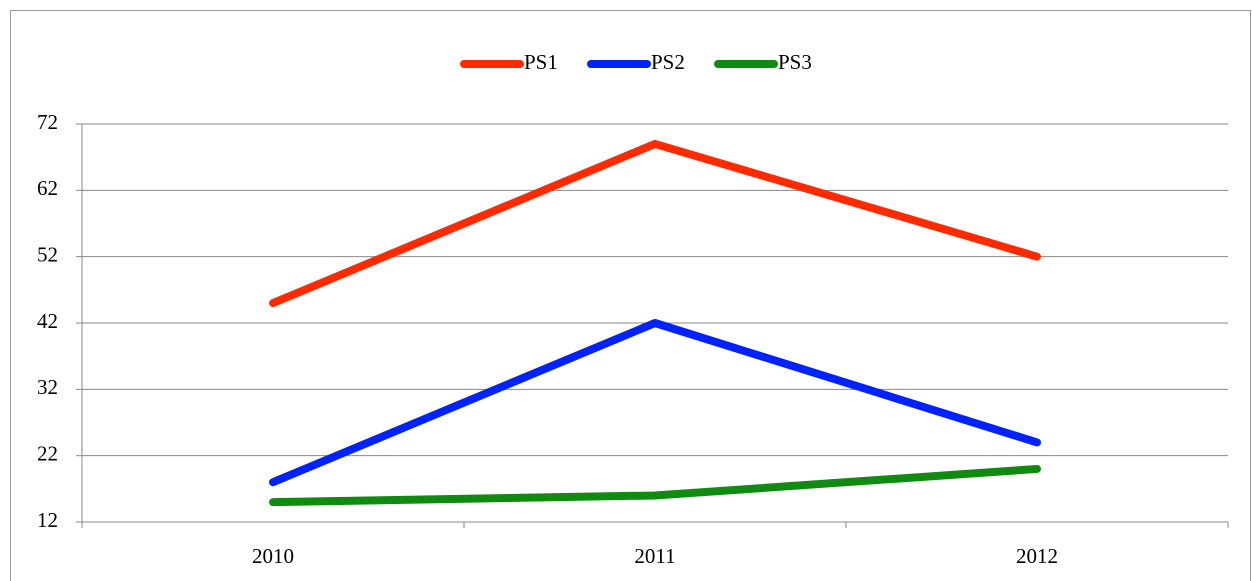  I want to click on y-tick-label: 62, so click(47, 188).